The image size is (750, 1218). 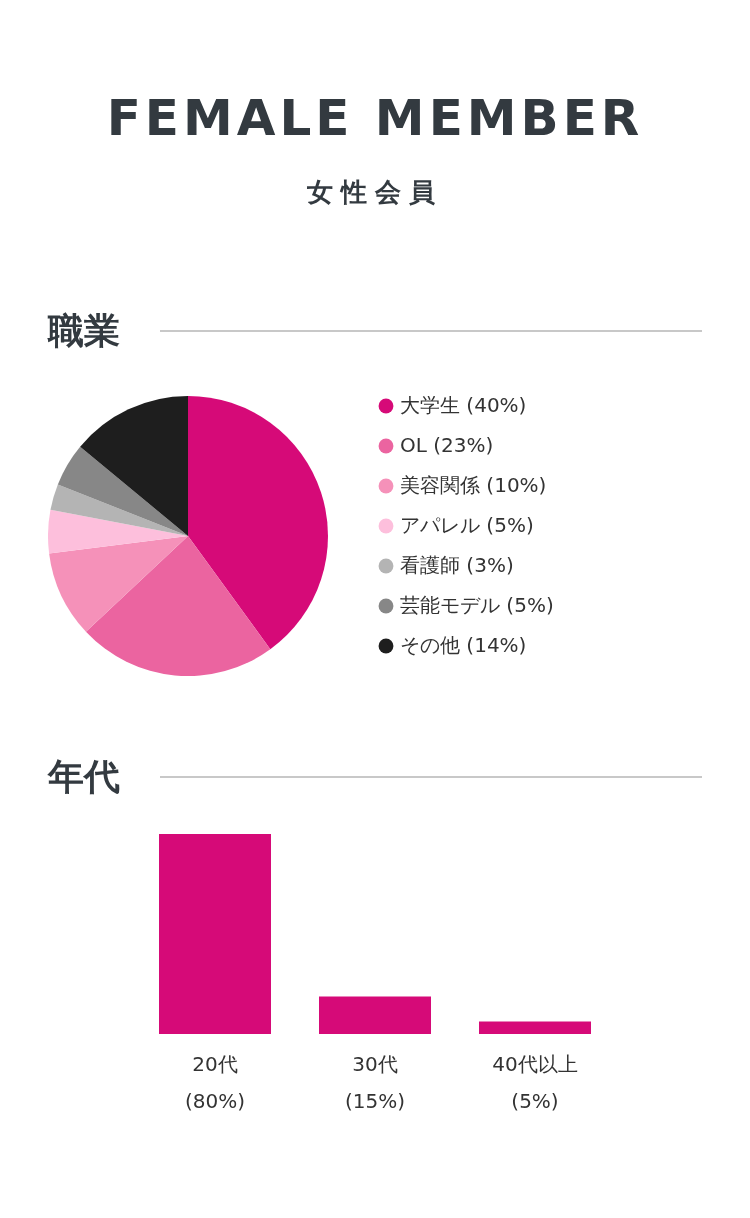 I want to click on x-tick-label: 30代, so click(x=375, y=1063).